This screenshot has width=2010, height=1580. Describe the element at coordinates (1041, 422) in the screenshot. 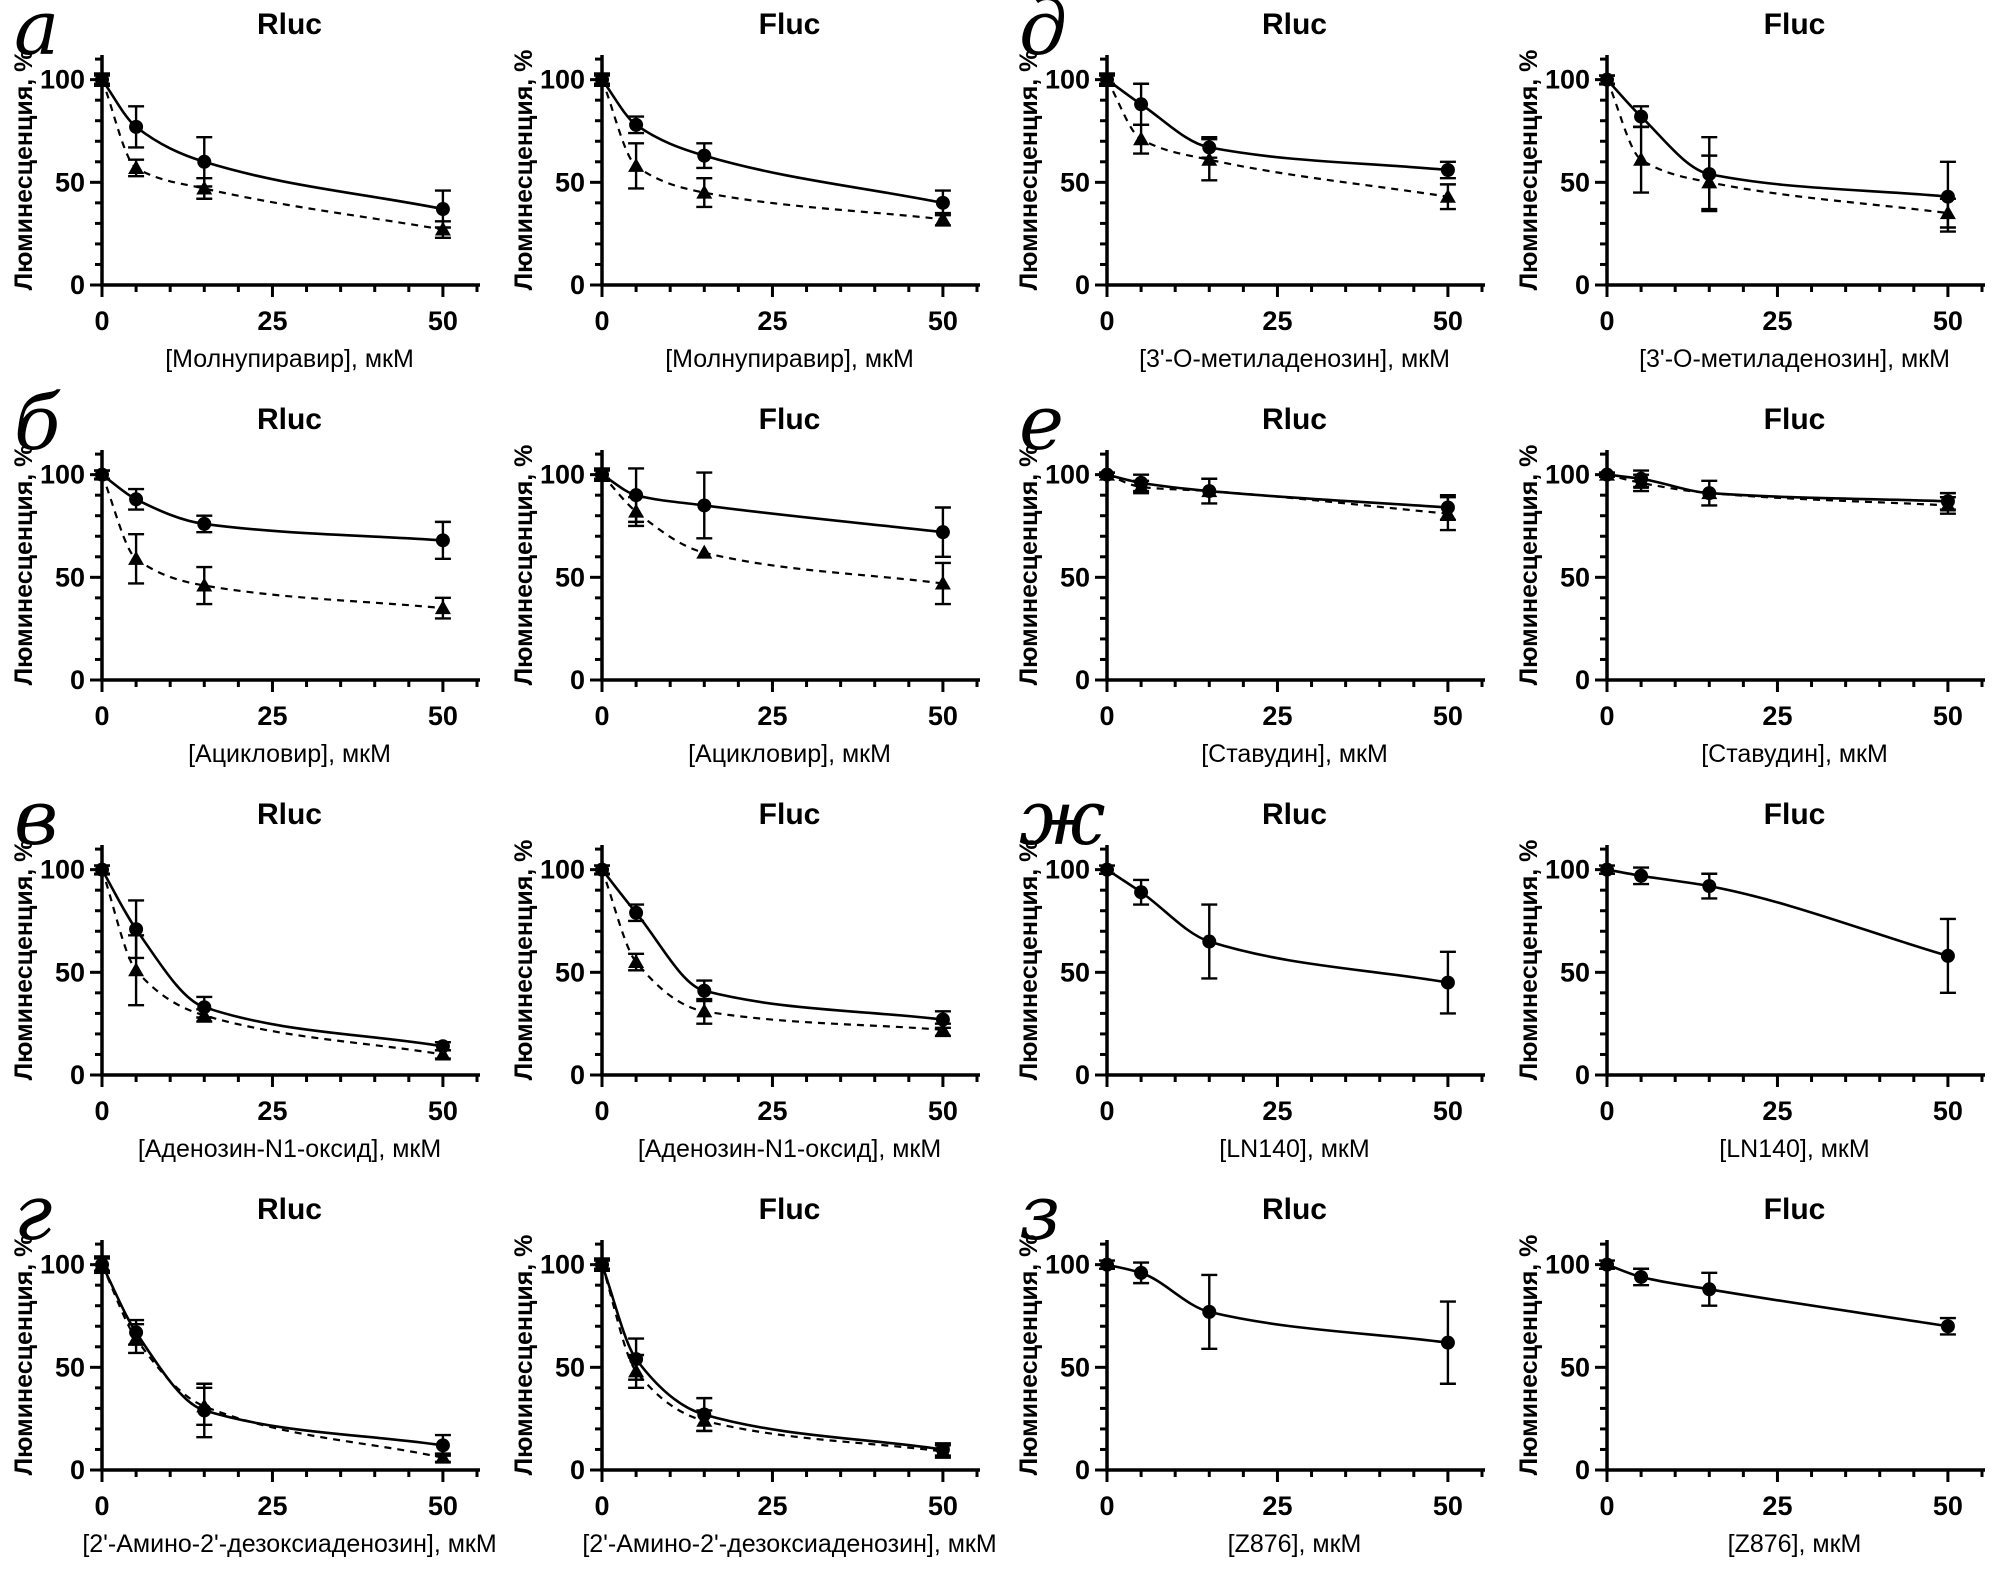

I see `panel-letter-e: е` at that location.